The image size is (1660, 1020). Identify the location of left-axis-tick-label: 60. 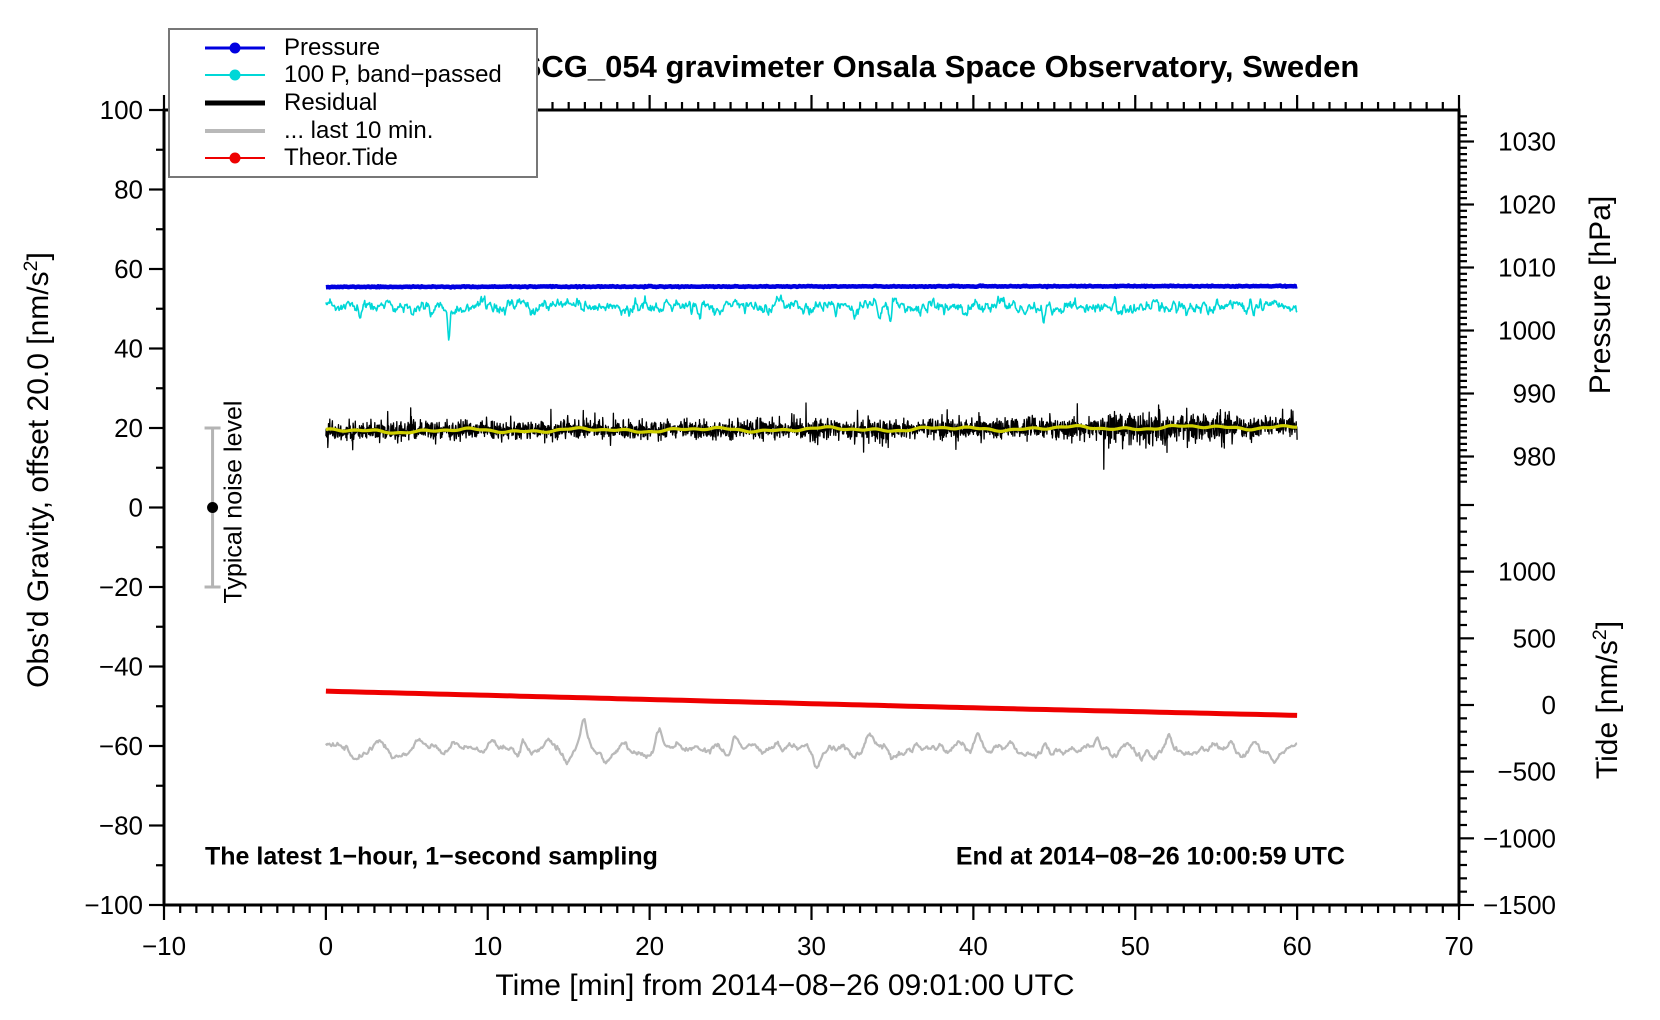
(128, 269).